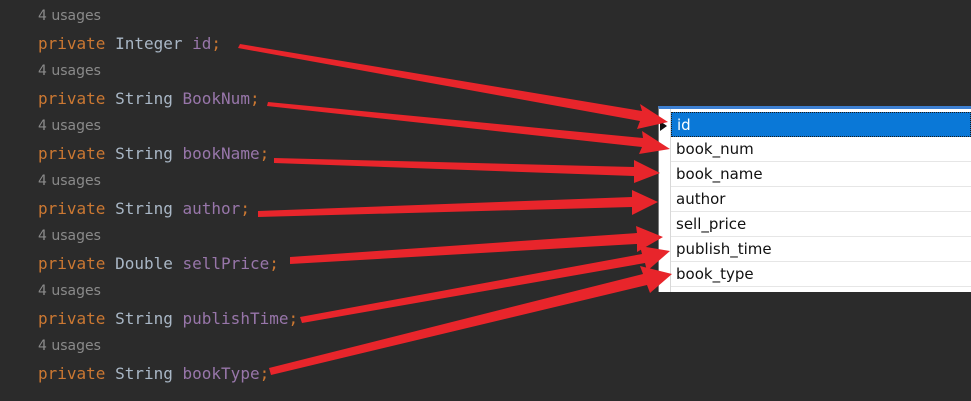 The width and height of the screenshot is (971, 401). I want to click on code-line-booknum: private String BookNum;, so click(149, 99).